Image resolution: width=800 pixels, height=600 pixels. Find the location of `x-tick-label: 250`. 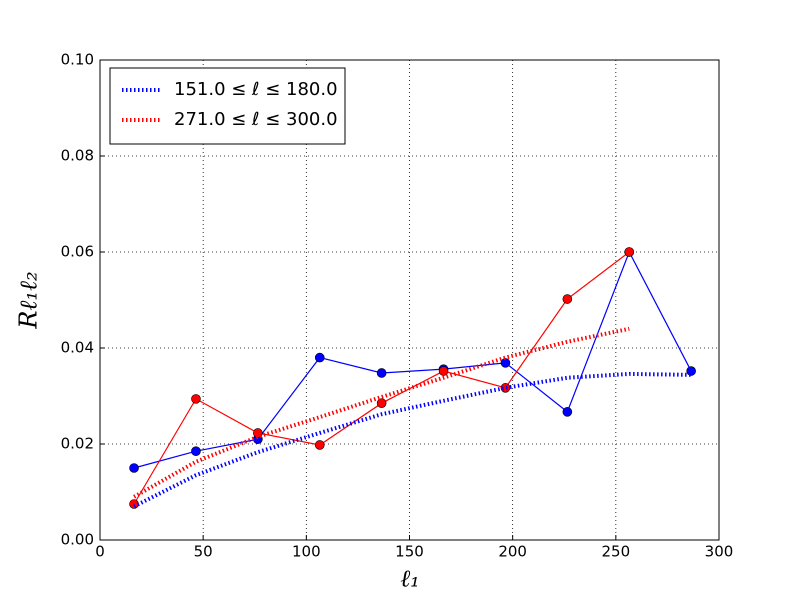

x-tick-label: 250 is located at coordinates (616, 552).